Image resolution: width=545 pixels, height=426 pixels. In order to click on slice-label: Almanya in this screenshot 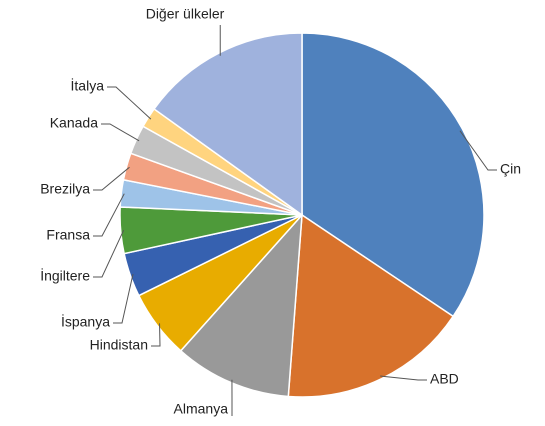, I will do `click(201, 409)`.